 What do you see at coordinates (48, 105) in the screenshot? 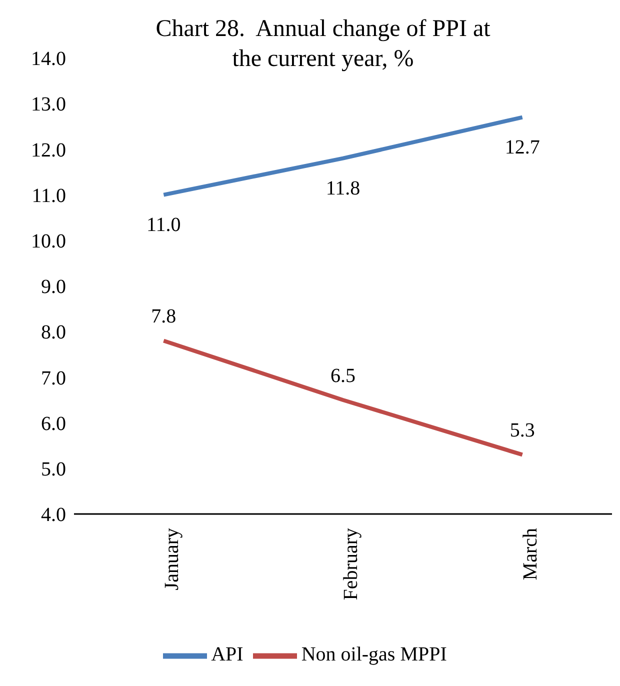
I see `y-tick-label: 13.0` at bounding box center [48, 105].